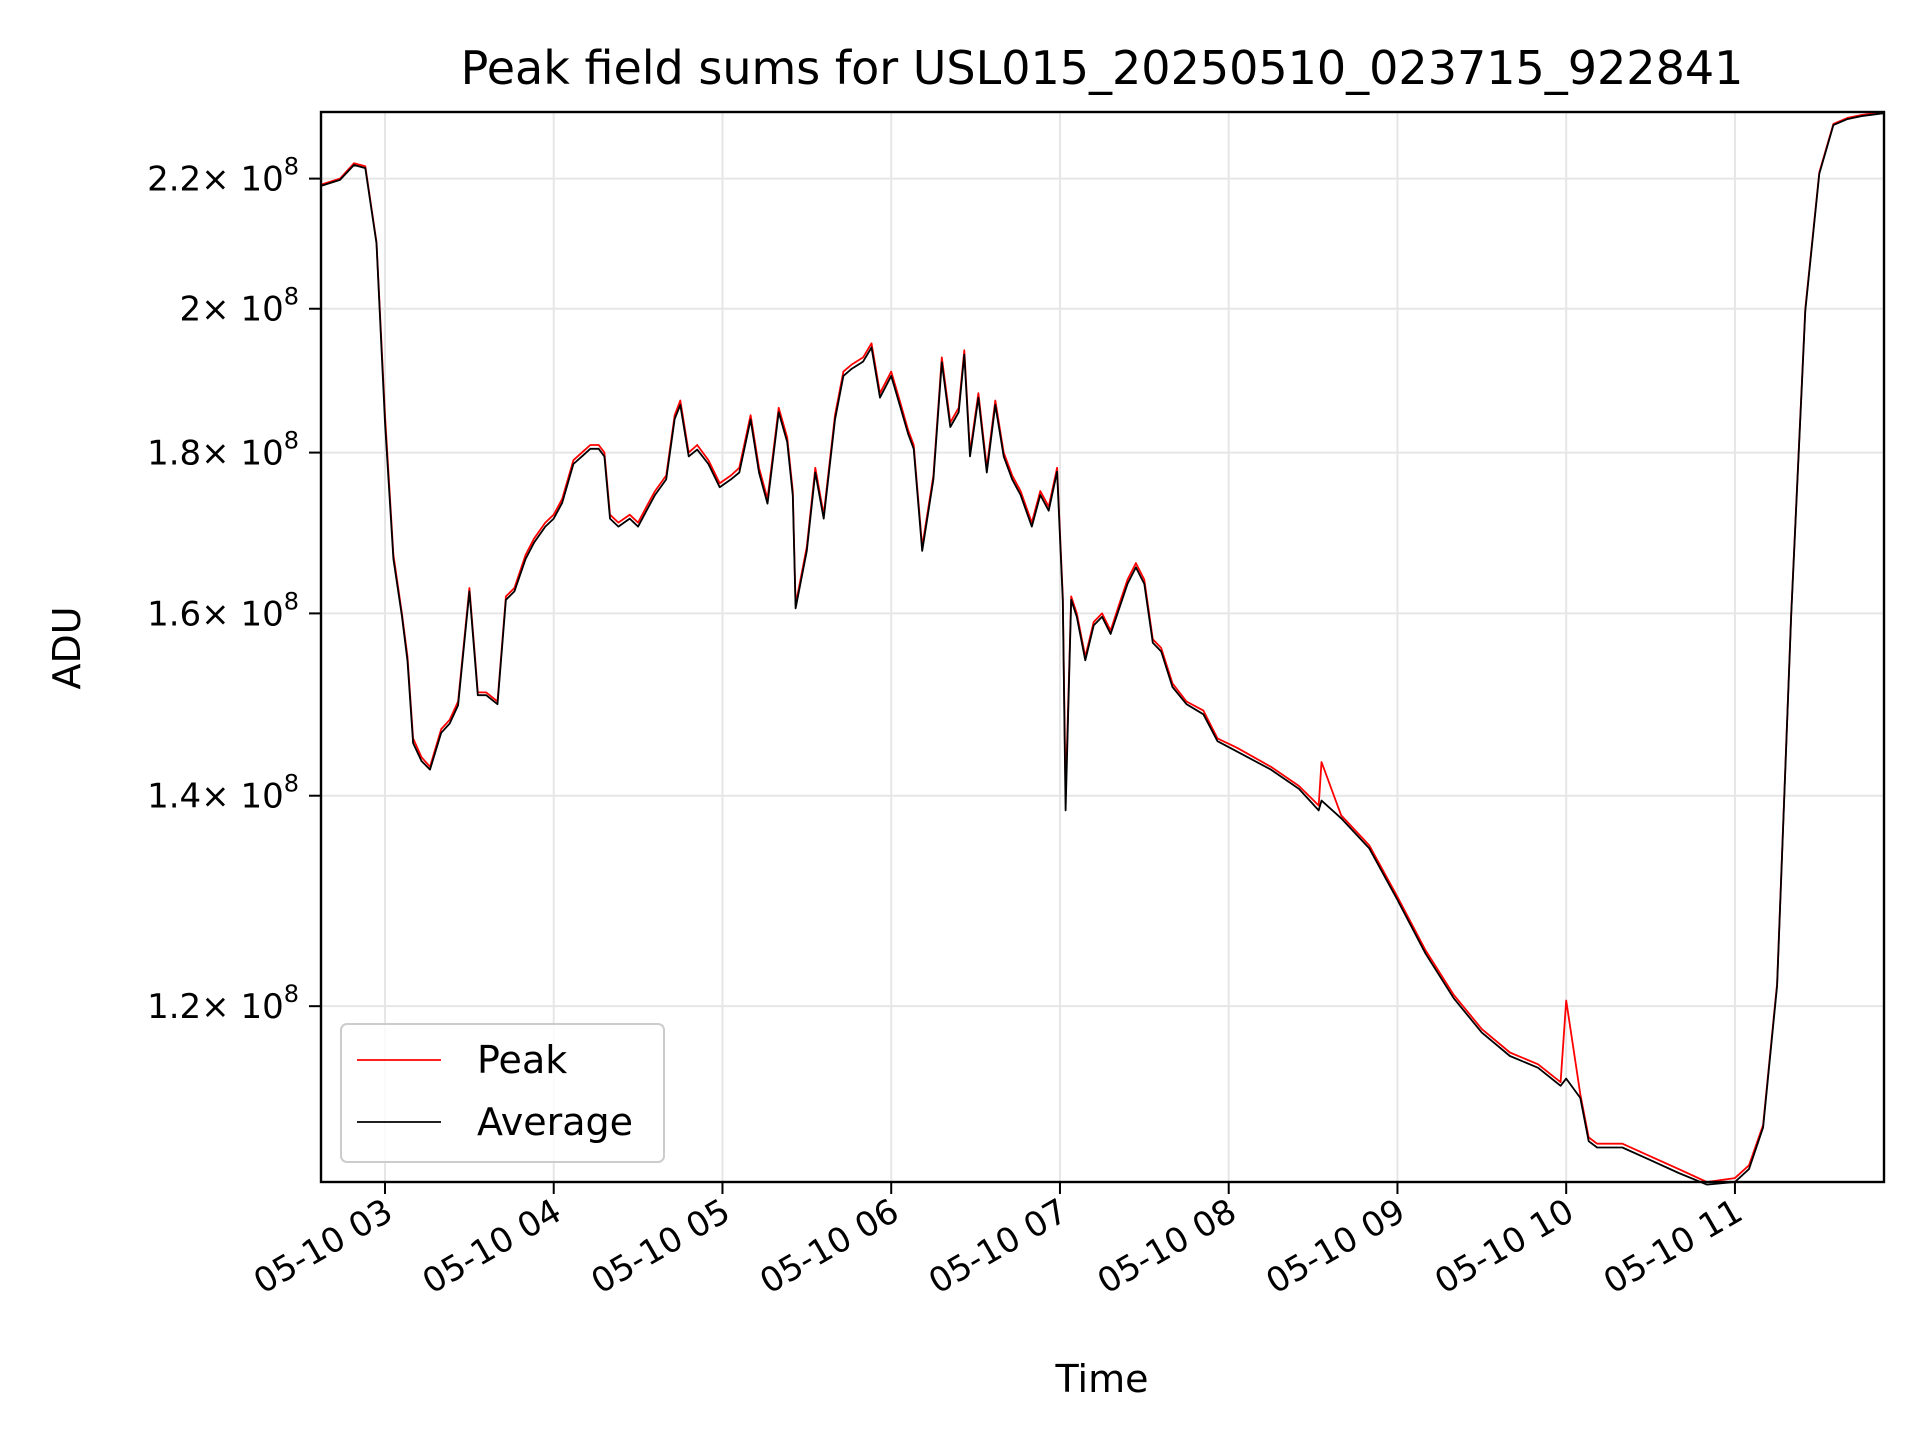 Image resolution: width=1920 pixels, height=1440 pixels. I want to click on y-tick-label: 2.2× 108, so click(223, 176).